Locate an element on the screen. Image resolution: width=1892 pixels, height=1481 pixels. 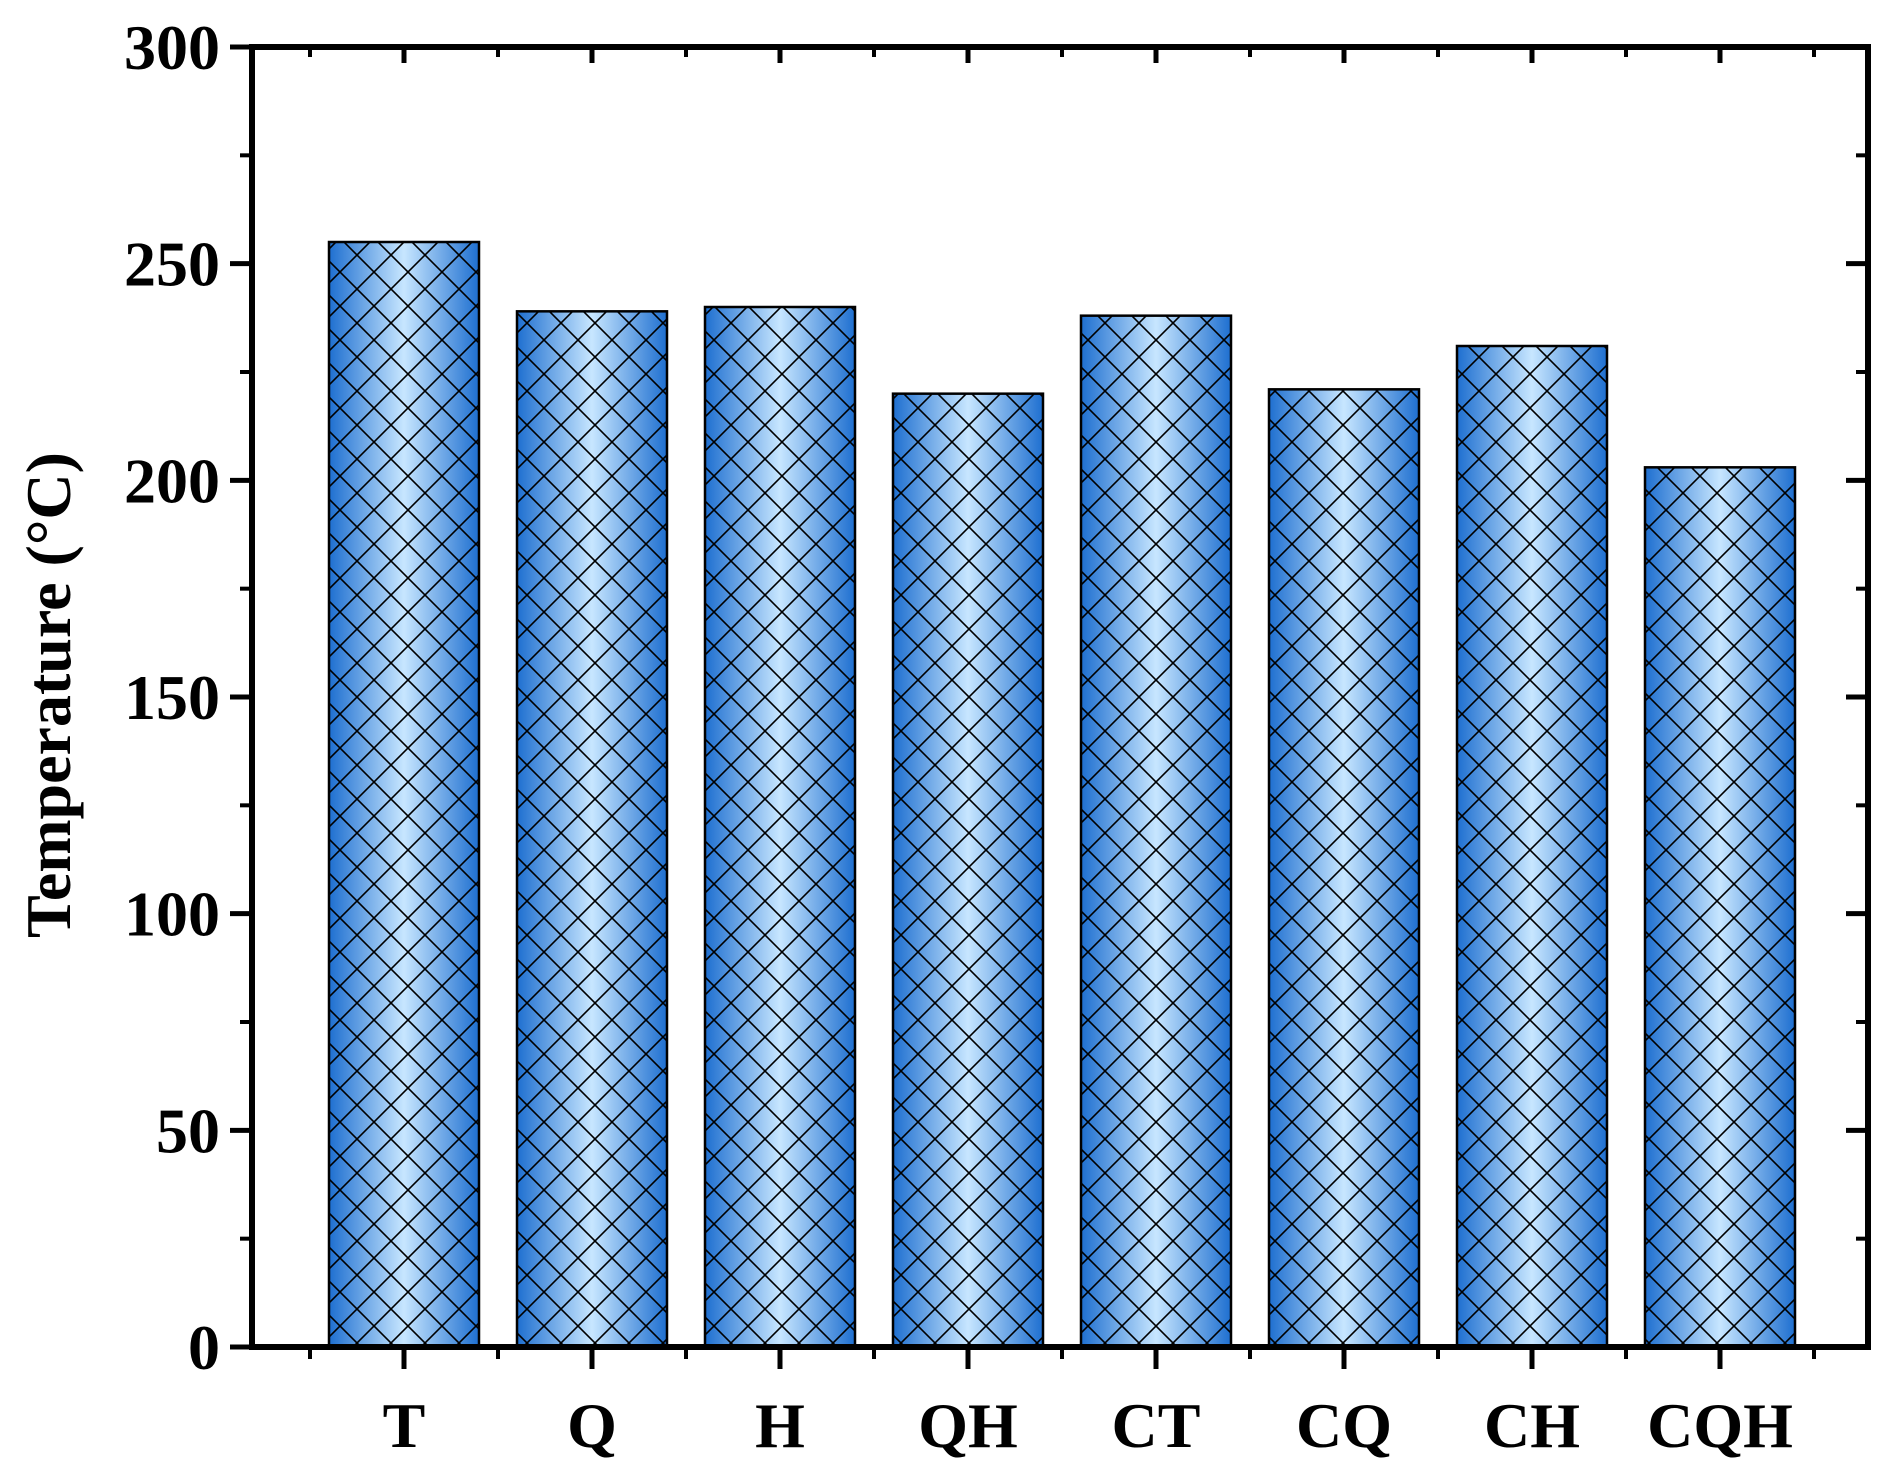
x-tick-label: Q is located at coordinates (592, 1425).